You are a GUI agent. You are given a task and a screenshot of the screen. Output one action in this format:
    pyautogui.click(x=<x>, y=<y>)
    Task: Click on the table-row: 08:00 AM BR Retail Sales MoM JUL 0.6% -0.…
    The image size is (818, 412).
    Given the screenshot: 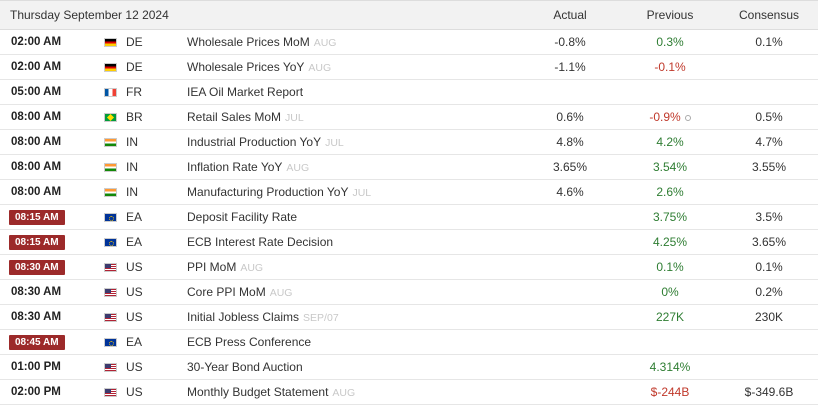 What is the action you would take?
    pyautogui.click(x=409, y=117)
    